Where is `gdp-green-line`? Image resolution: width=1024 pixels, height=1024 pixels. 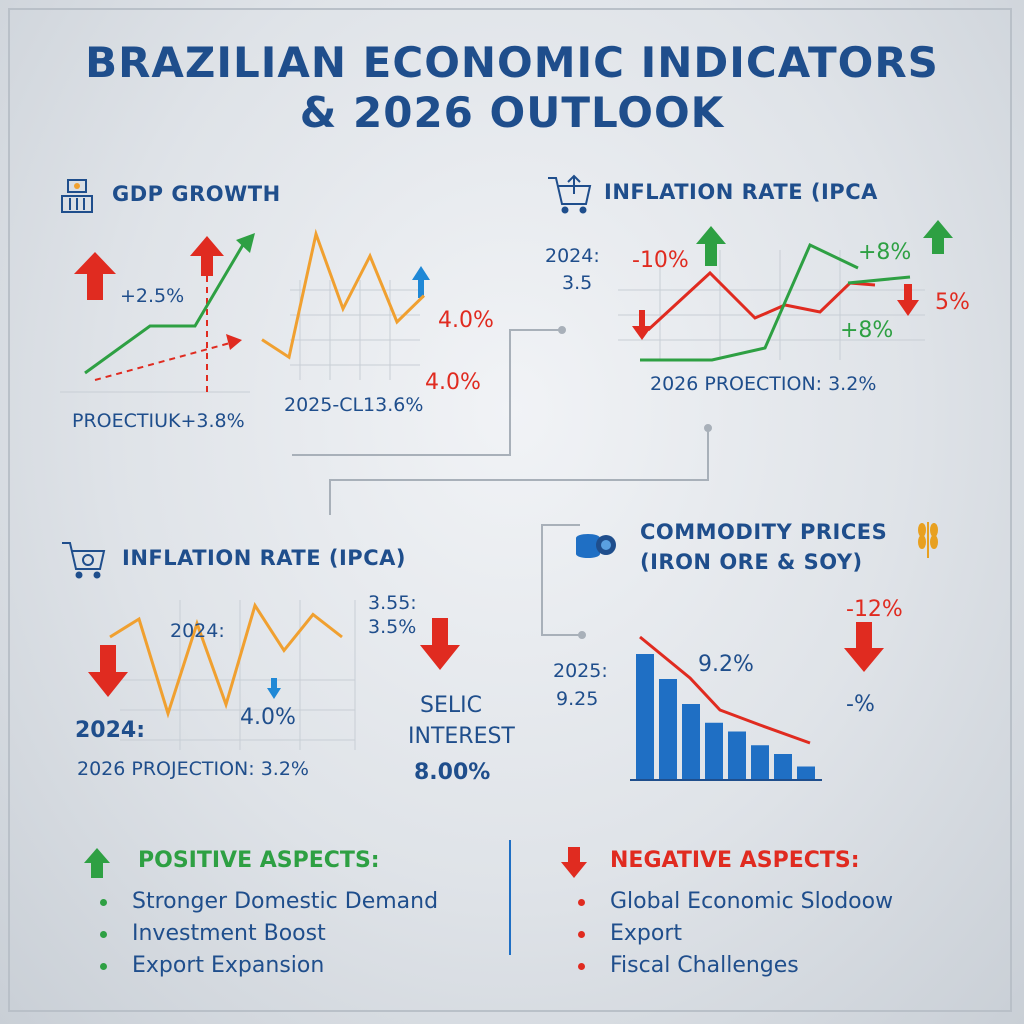 gdp-green-line is located at coordinates (165, 307).